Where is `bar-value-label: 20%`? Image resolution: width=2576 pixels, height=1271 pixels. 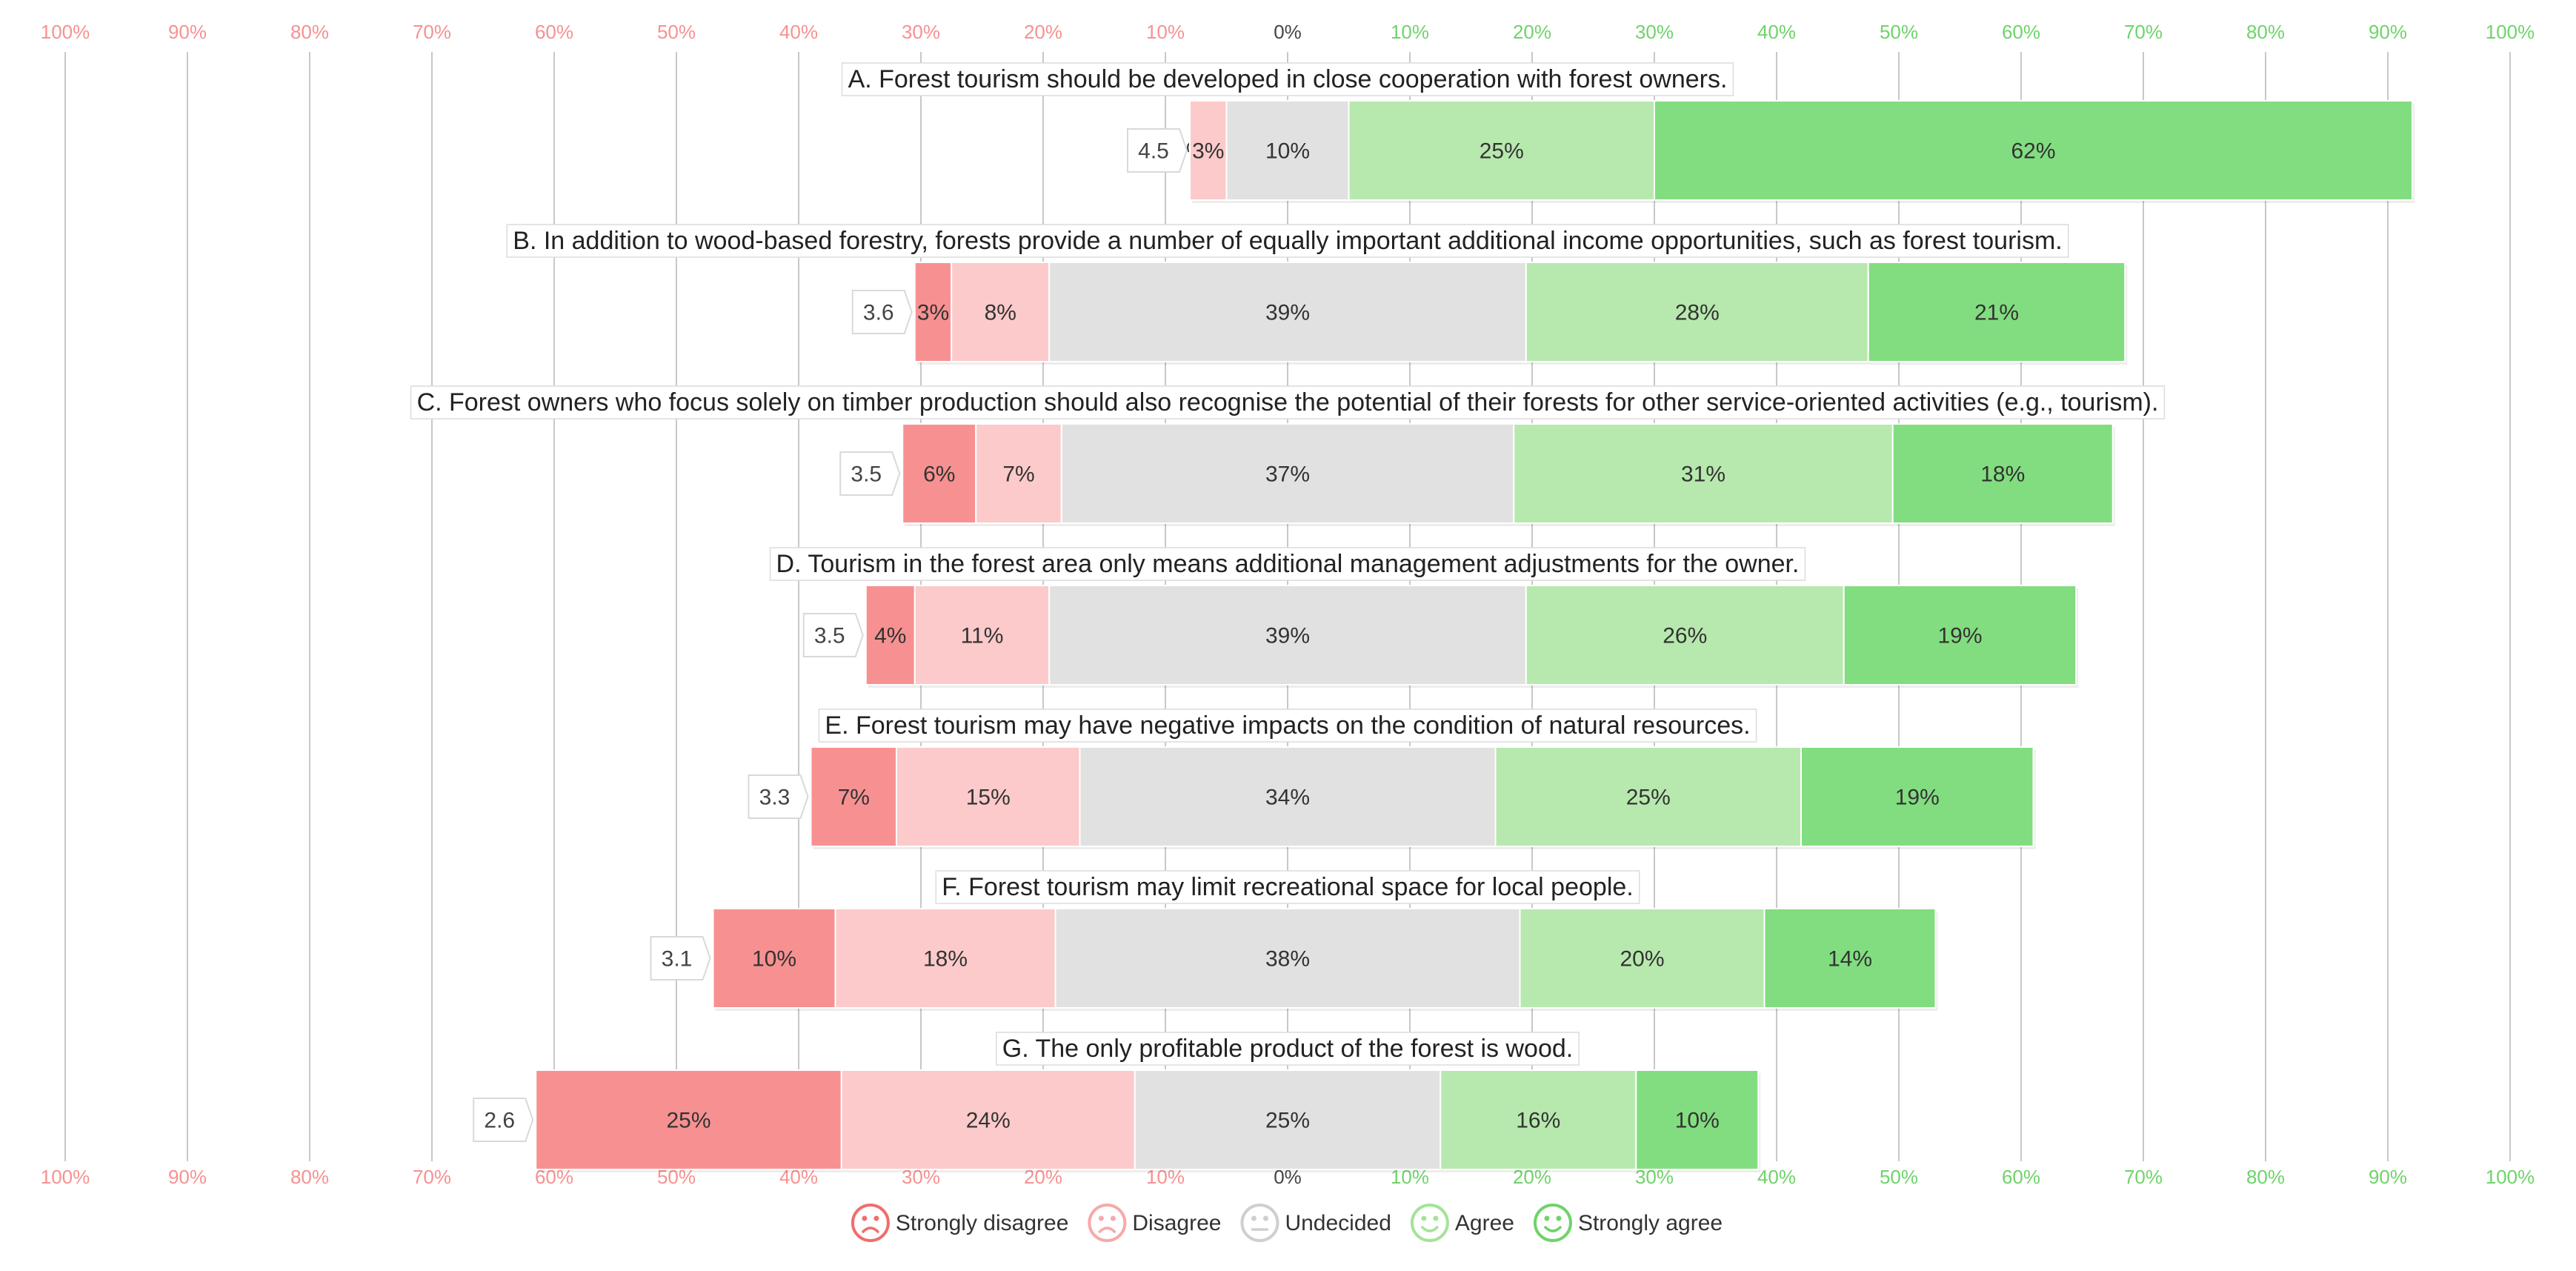 bar-value-label: 20% is located at coordinates (1642, 959).